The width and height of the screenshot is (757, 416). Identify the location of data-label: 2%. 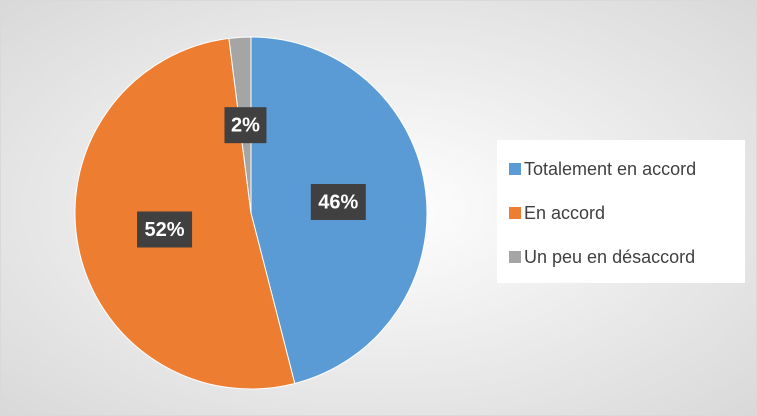
(245, 125).